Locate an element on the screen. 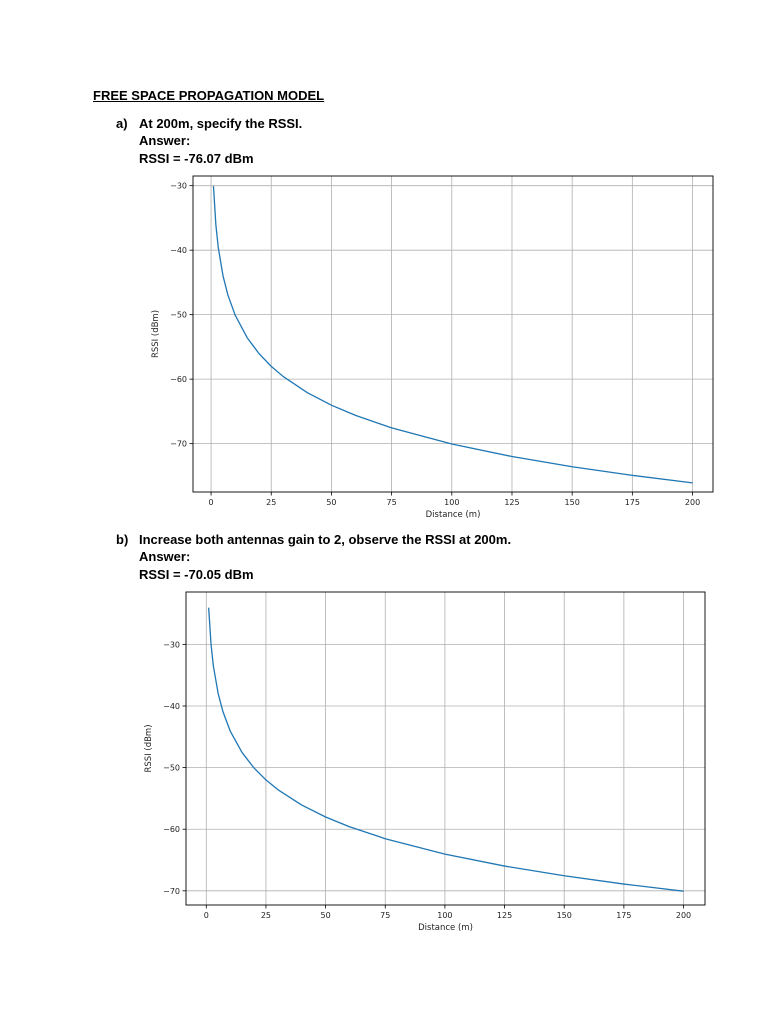 The image size is (768, 1024). chart-a-xtick-label-7: 175 is located at coordinates (632, 502).